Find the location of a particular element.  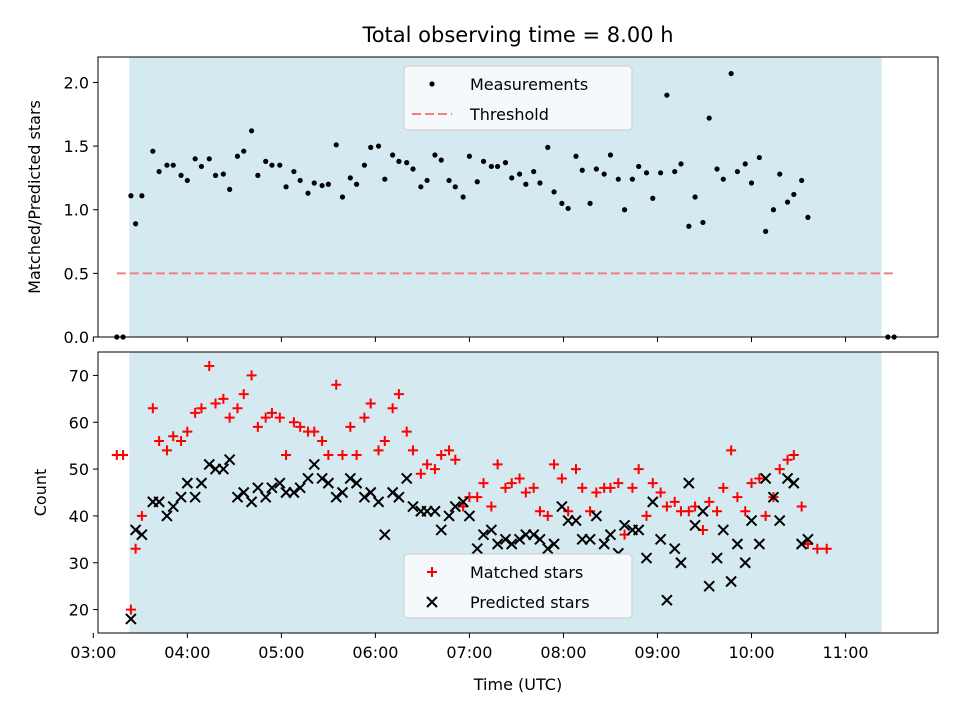

x-tick-label: 09:00 is located at coordinates (657, 652).